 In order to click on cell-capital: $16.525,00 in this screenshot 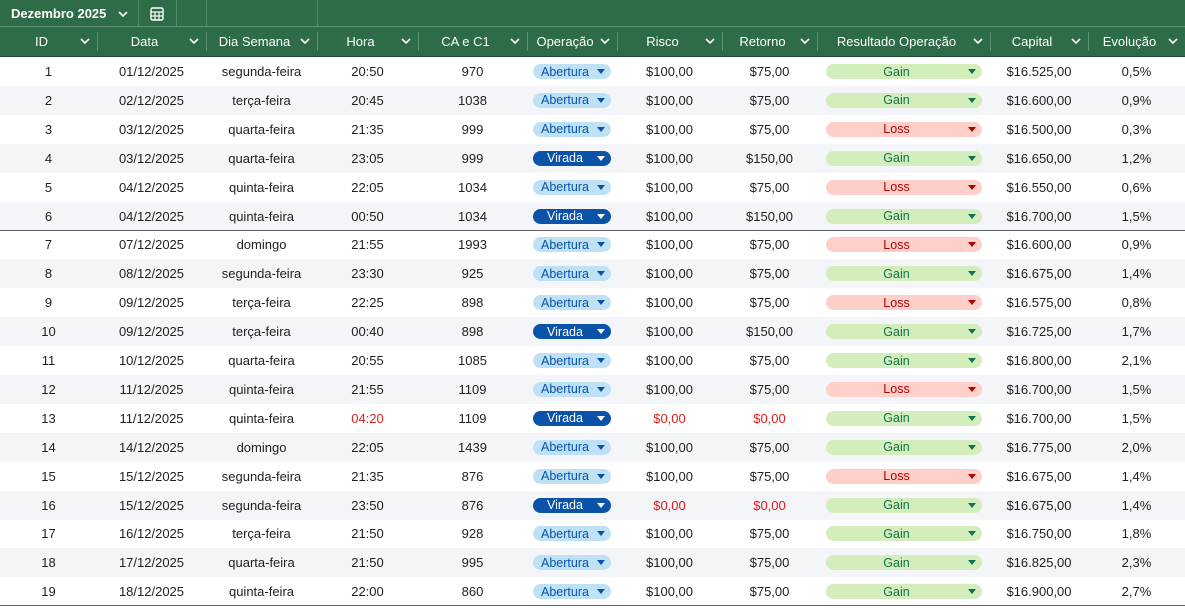, I will do `click(1039, 71)`.